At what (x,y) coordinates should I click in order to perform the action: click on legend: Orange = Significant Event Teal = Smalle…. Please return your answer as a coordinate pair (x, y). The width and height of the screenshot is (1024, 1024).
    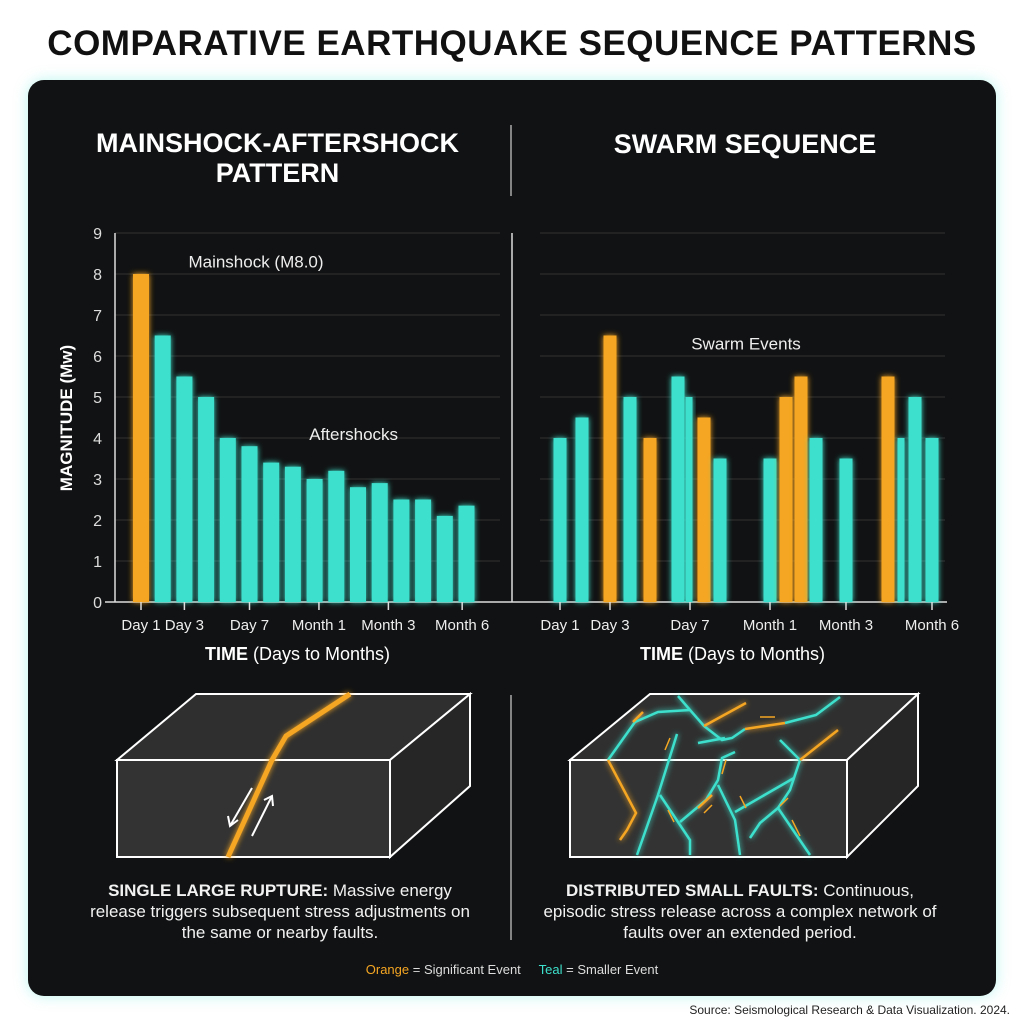
    Looking at the image, I should click on (512, 969).